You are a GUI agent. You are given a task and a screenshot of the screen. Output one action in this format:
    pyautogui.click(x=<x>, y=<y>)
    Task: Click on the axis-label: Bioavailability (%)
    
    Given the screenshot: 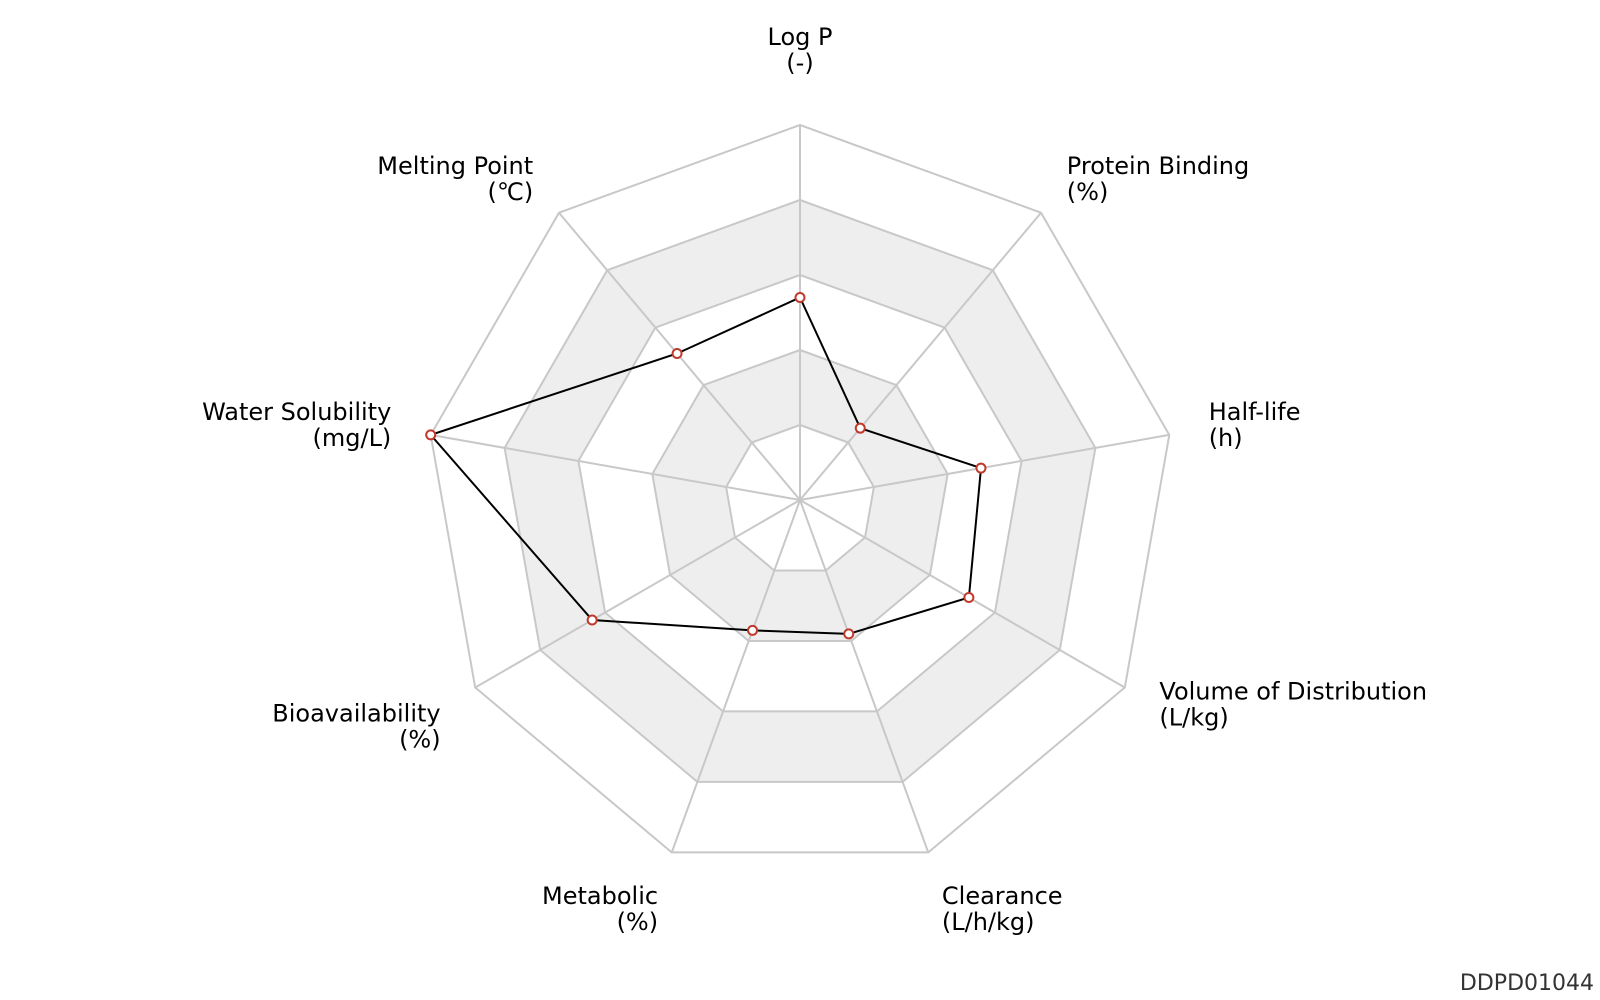 What is the action you would take?
    pyautogui.click(x=356, y=727)
    